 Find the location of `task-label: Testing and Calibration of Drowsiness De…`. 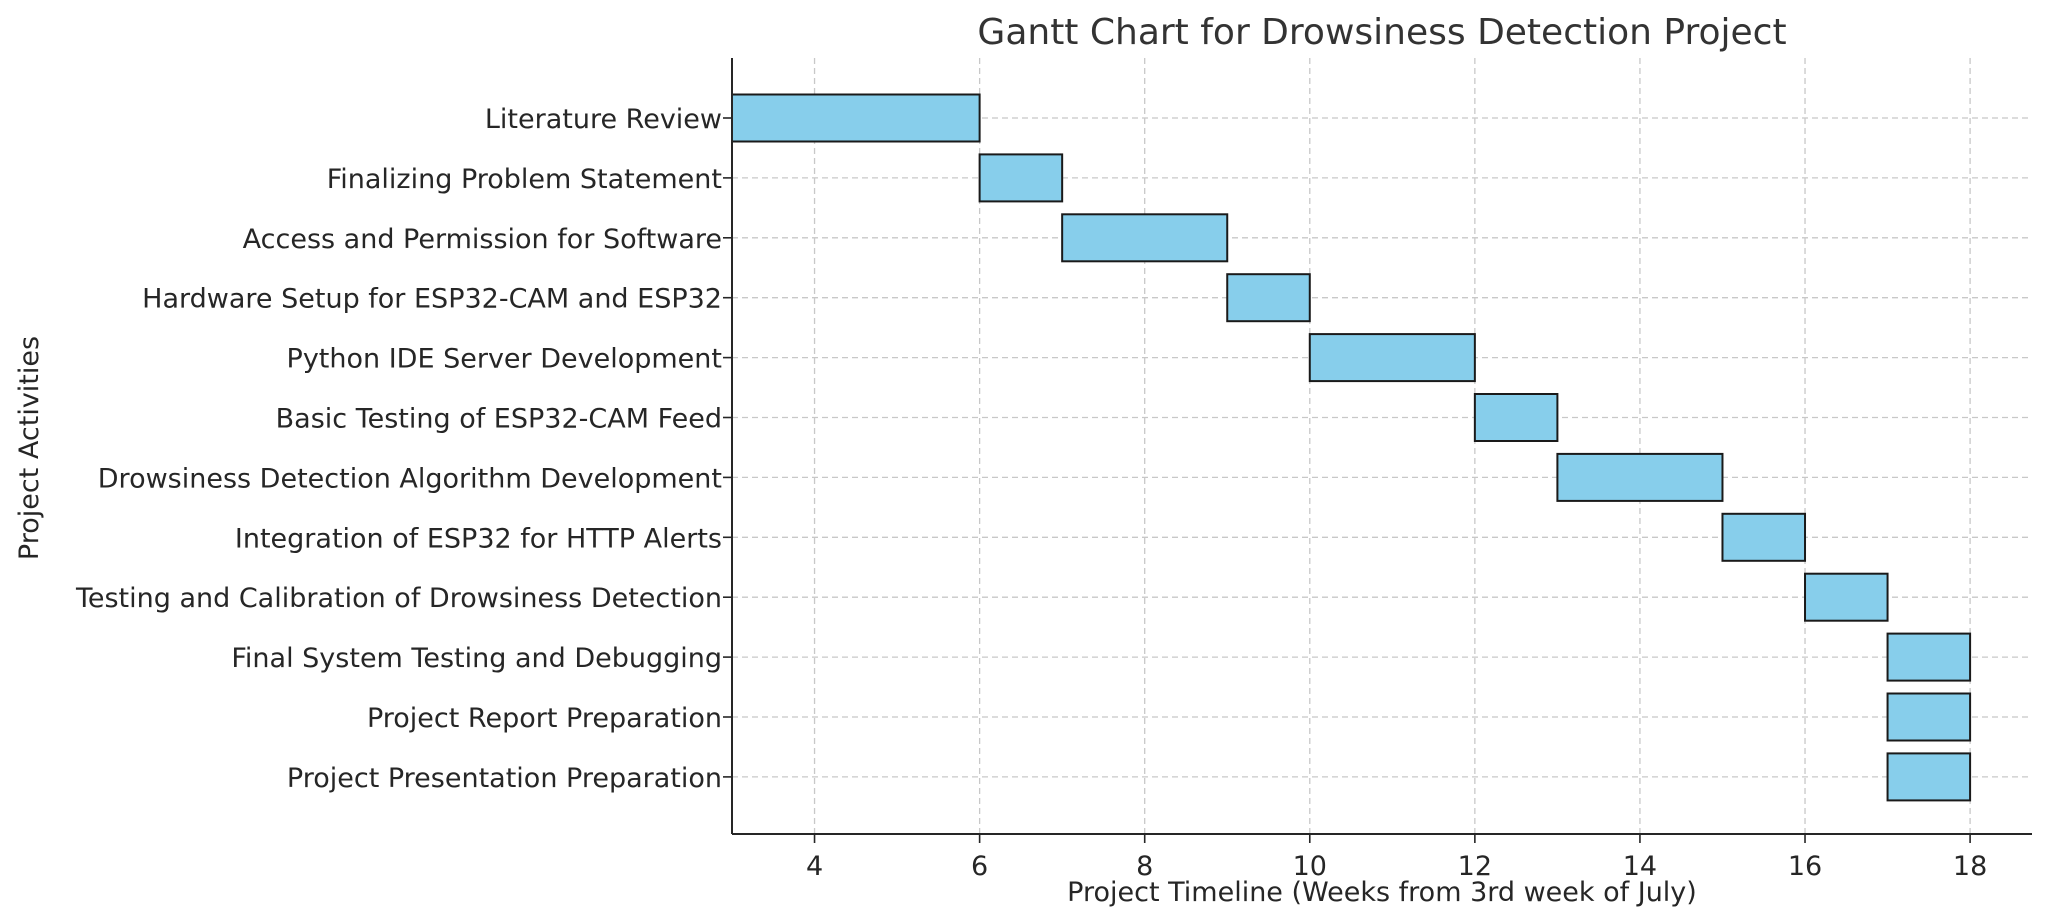

task-label: Testing and Calibration of Drowsiness De… is located at coordinates (398, 598).